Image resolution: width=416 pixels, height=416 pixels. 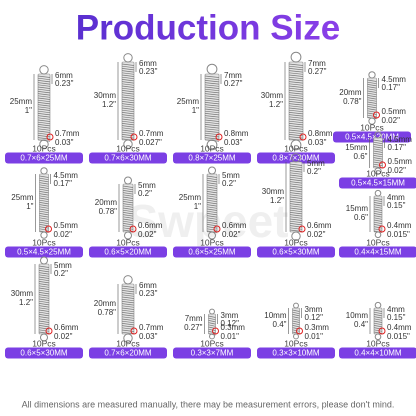 What do you see at coordinates (105, 303) in the screenshot?
I see `length-mm: 20mm` at bounding box center [105, 303].